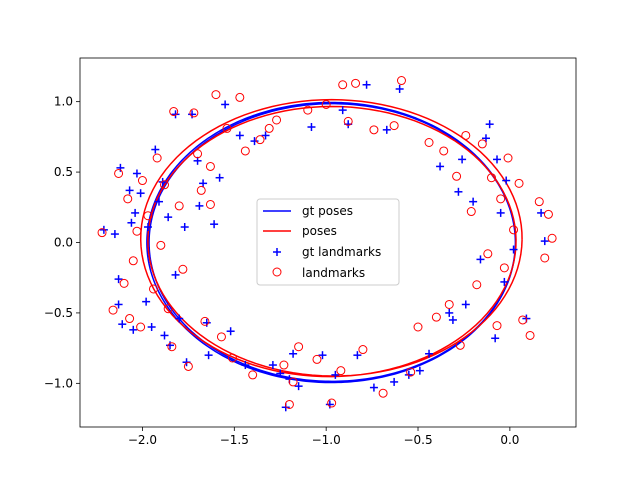  Describe the element at coordinates (234, 440) in the screenshot. I see `x-tick-label: −1.5` at that location.